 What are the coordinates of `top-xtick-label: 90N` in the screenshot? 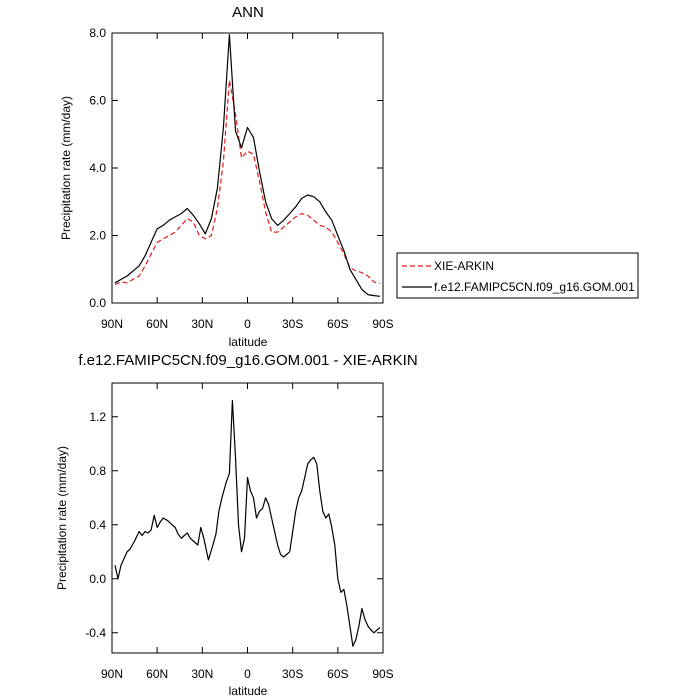 It's located at (112, 324).